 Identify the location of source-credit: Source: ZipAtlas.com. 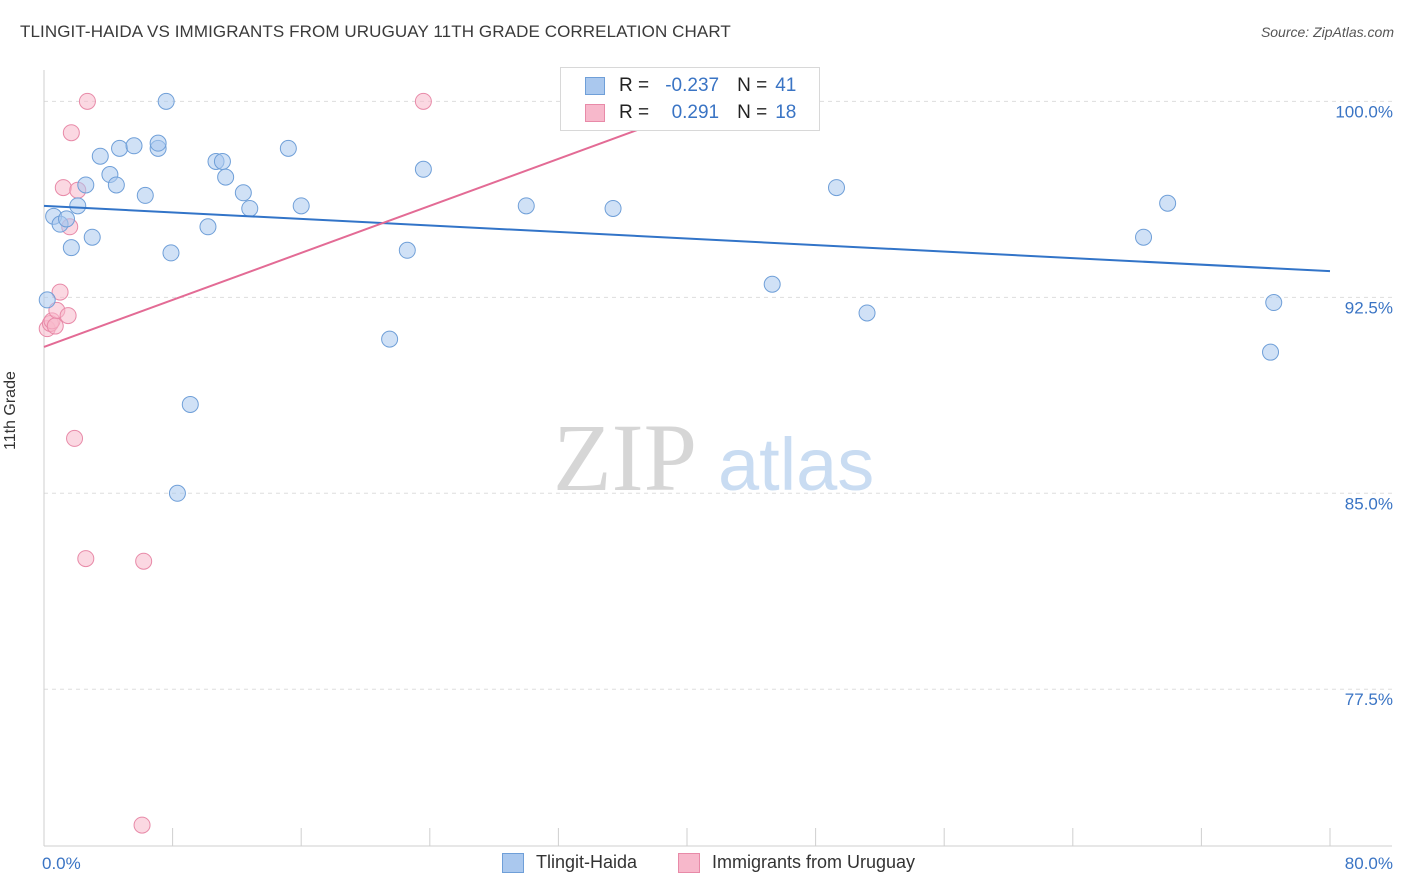
(1327, 32).